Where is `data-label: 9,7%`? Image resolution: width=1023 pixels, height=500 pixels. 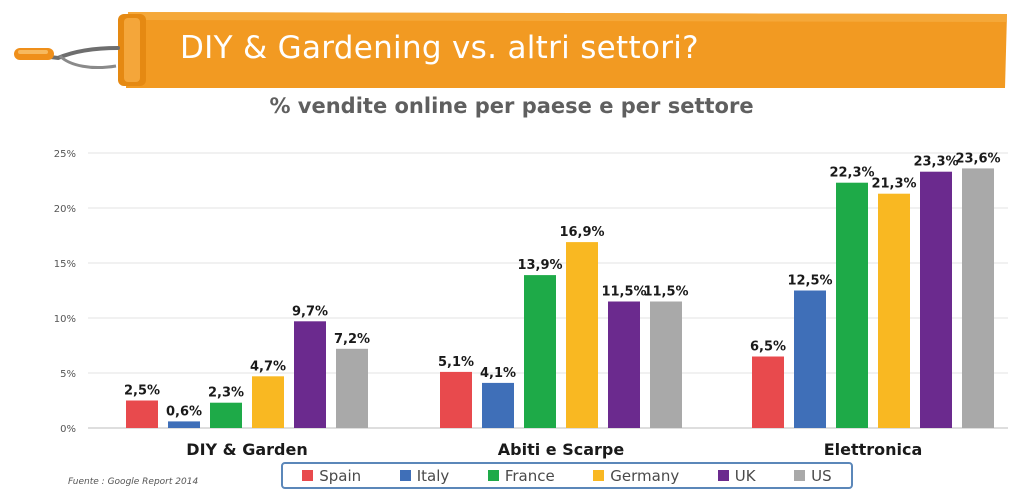
data-label: 9,7% is located at coordinates (310, 311).